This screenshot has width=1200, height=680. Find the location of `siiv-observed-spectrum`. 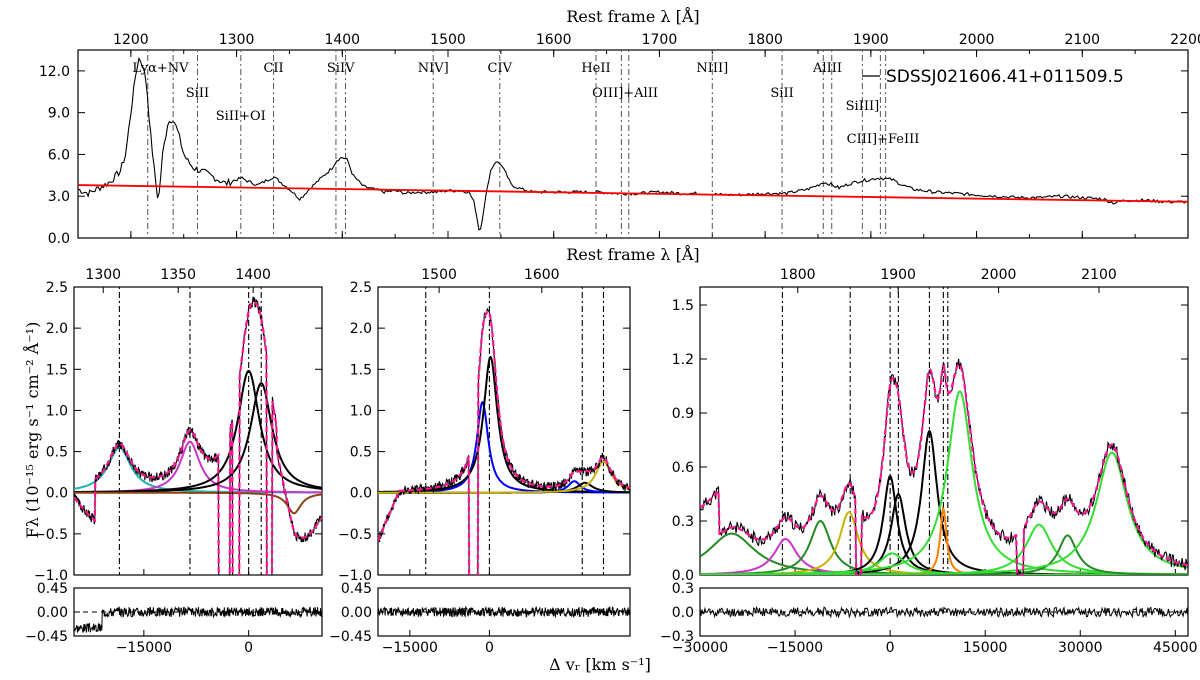

siiv-observed-spectrum is located at coordinates (198, 435).